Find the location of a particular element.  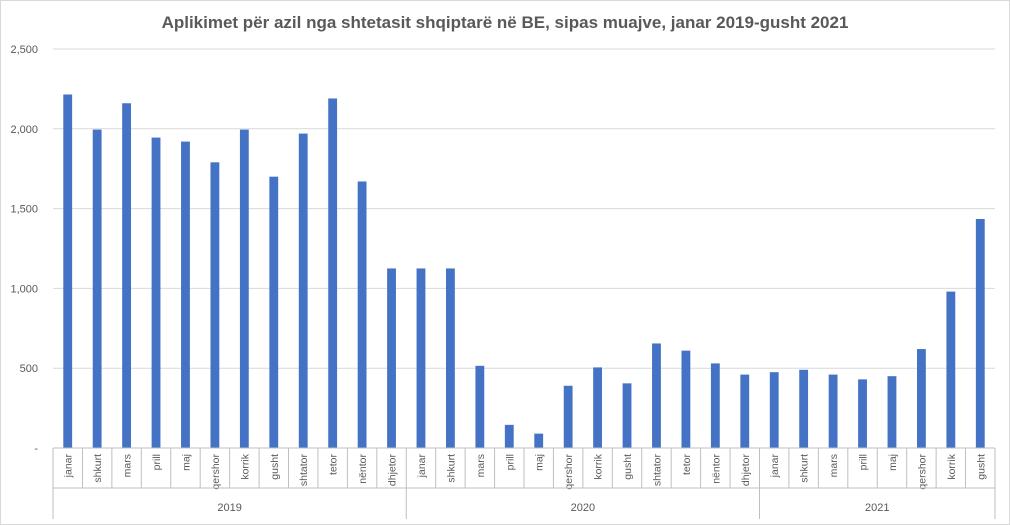

year-label: 2020 is located at coordinates (583, 508).